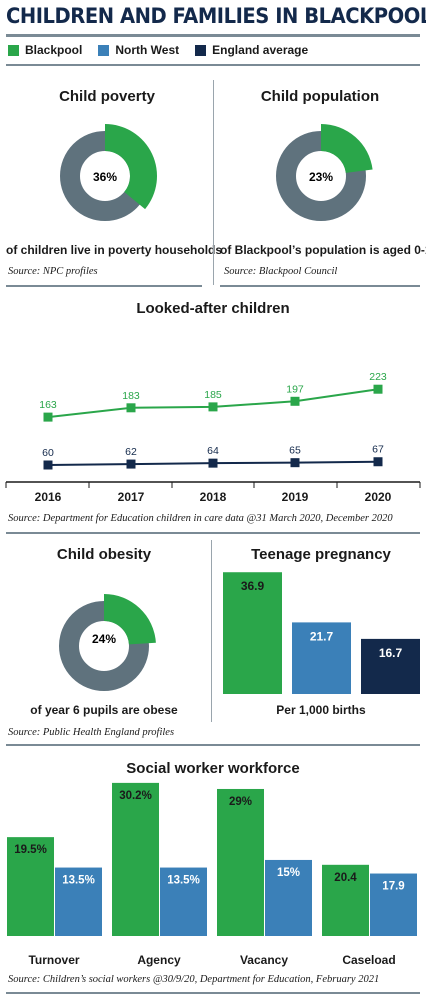 This screenshot has height=999, width=426. What do you see at coordinates (391, 653) in the screenshot?
I see `pregnancy-label-england: 16.7` at bounding box center [391, 653].